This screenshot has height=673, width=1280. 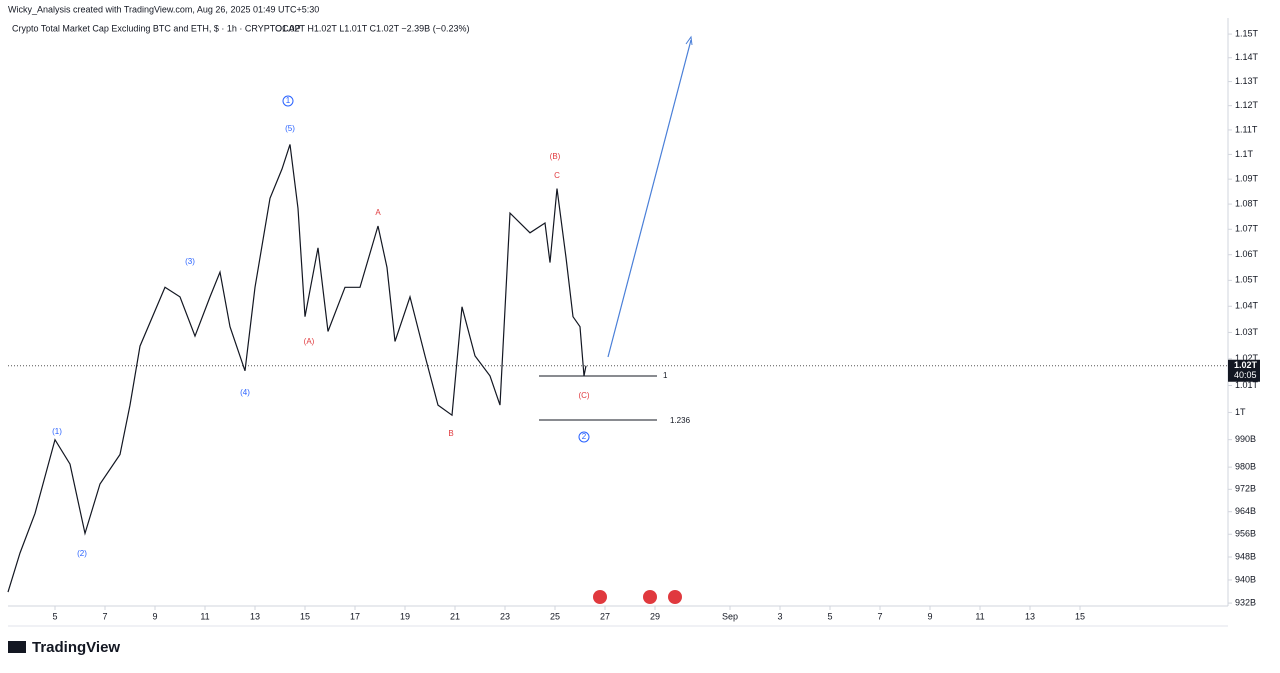 What do you see at coordinates (355, 616) in the screenshot?
I see `x-tick-label: 17` at bounding box center [355, 616].